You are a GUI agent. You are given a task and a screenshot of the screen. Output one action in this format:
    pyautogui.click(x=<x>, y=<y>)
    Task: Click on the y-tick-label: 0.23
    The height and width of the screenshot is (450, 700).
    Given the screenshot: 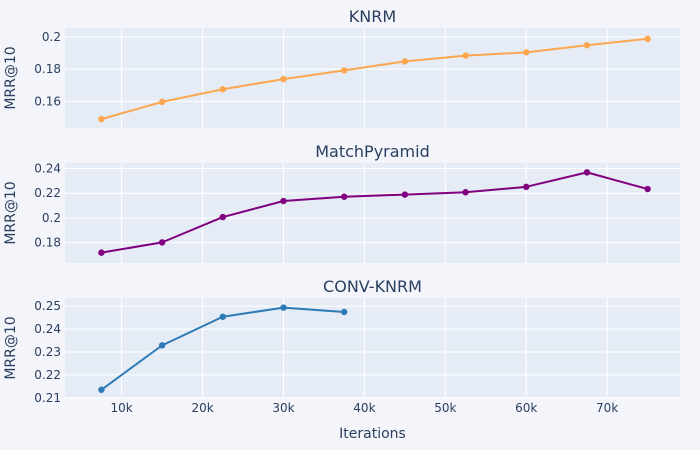 What is the action you would take?
    pyautogui.click(x=47, y=352)
    